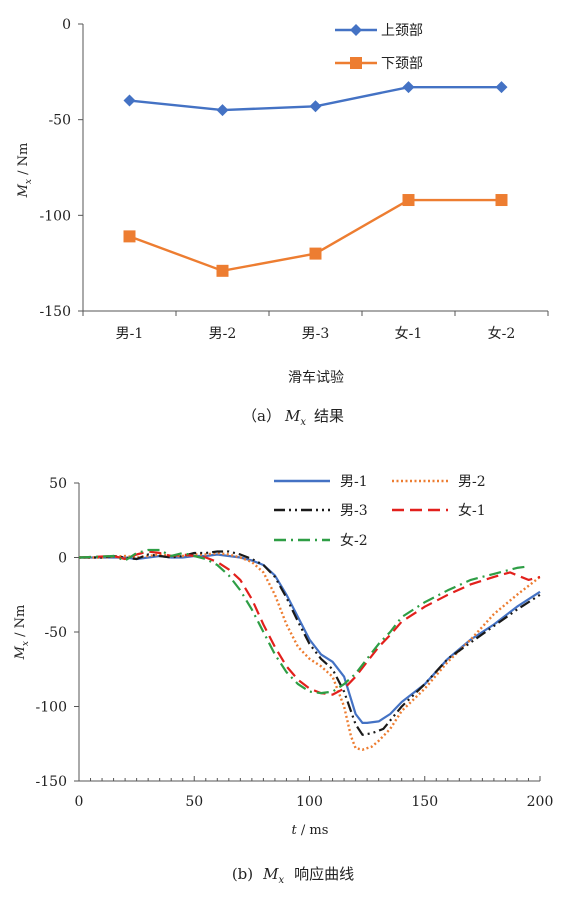 The width and height of the screenshot is (586, 901). I want to click on chart-a-ytick-label: 0, so click(66, 25).